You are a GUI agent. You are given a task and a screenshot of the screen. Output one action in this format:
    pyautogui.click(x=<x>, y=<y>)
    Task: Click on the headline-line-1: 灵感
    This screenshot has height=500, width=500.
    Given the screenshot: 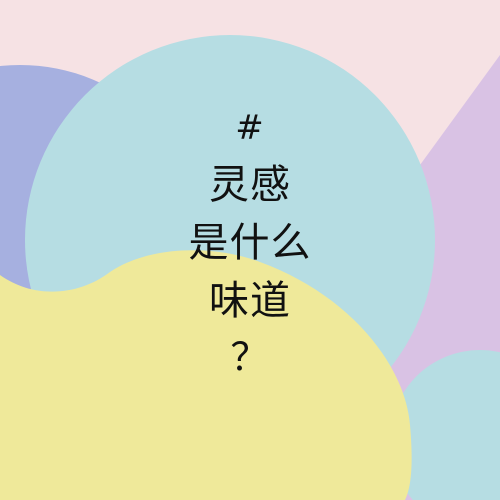 What is the action you would take?
    pyautogui.click(x=250, y=185)
    